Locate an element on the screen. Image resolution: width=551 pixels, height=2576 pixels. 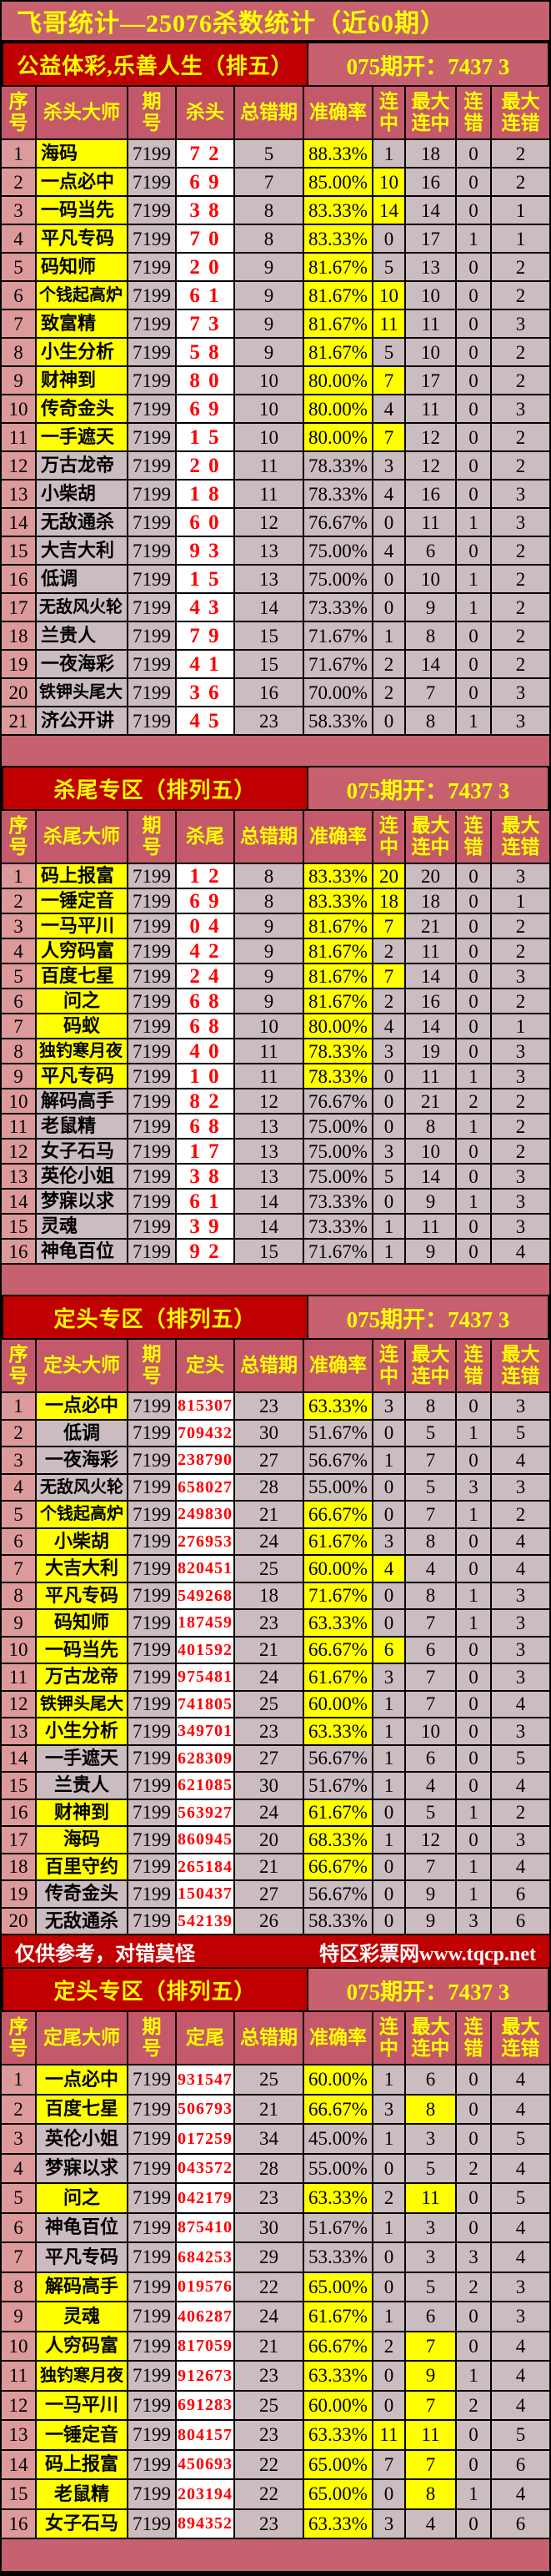
cell-kill-numbers: 506793 is located at coordinates (206, 2110).